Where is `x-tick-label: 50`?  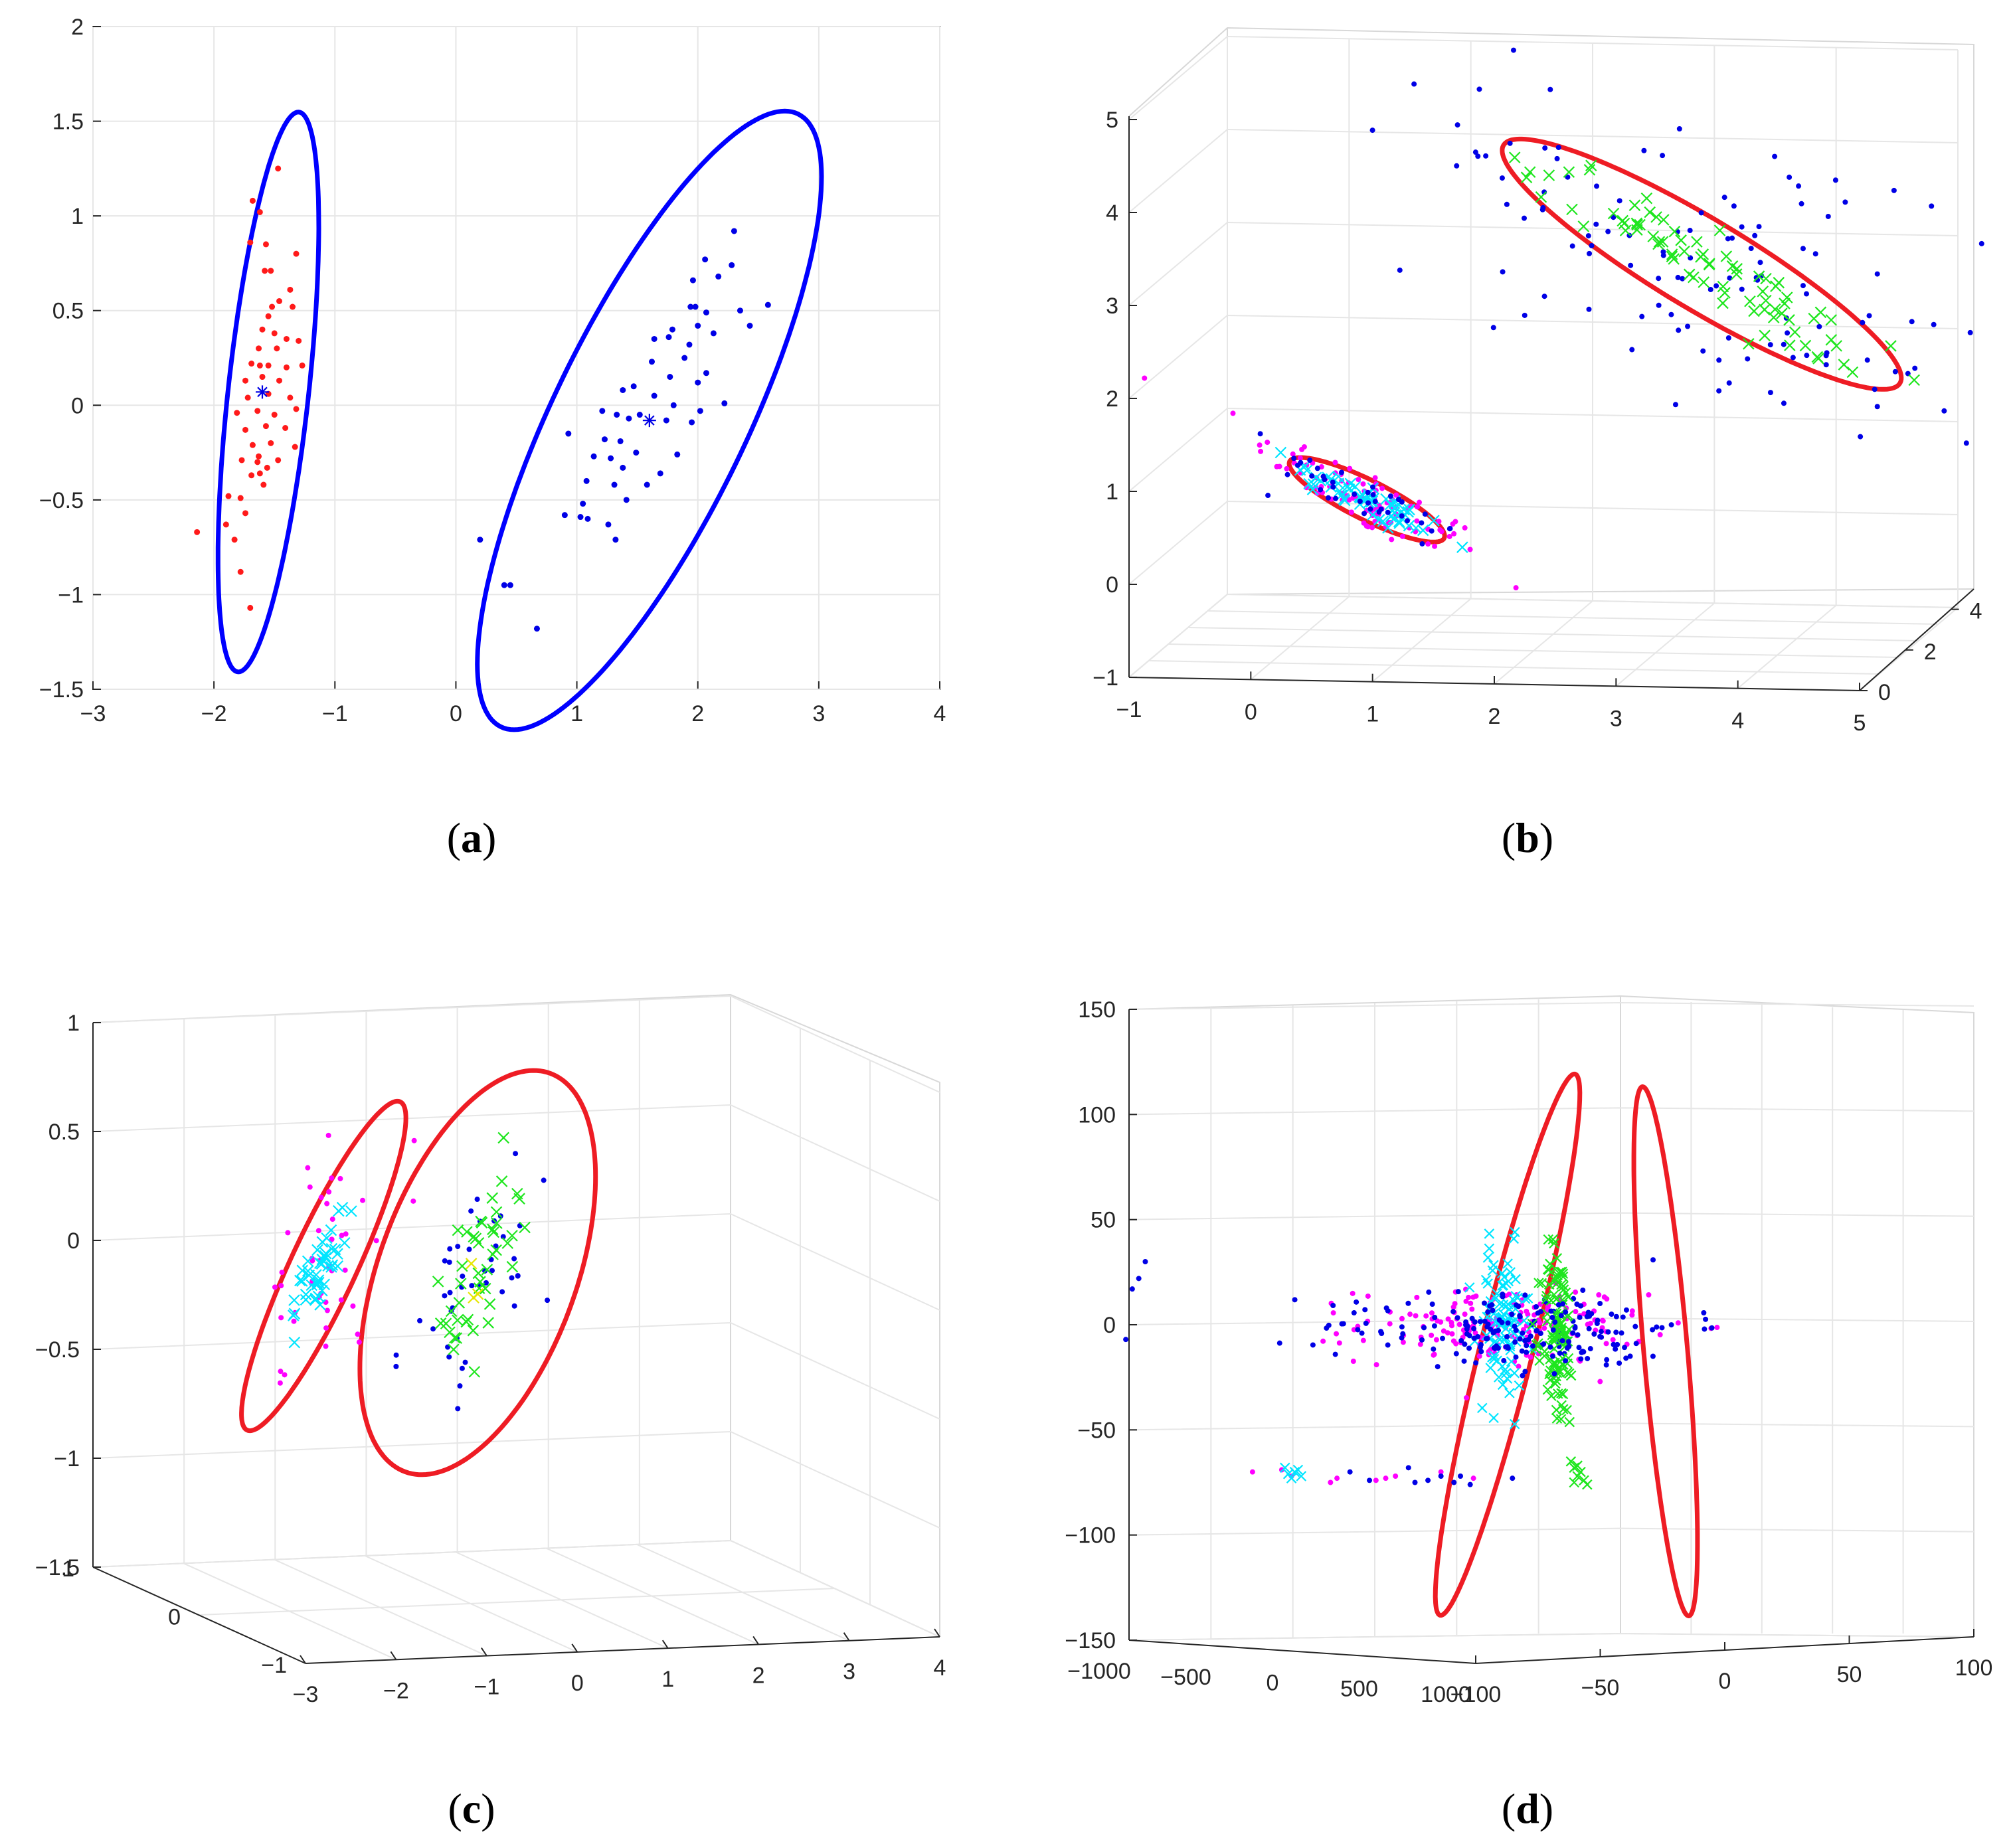 x-tick-label: 50 is located at coordinates (1849, 1675).